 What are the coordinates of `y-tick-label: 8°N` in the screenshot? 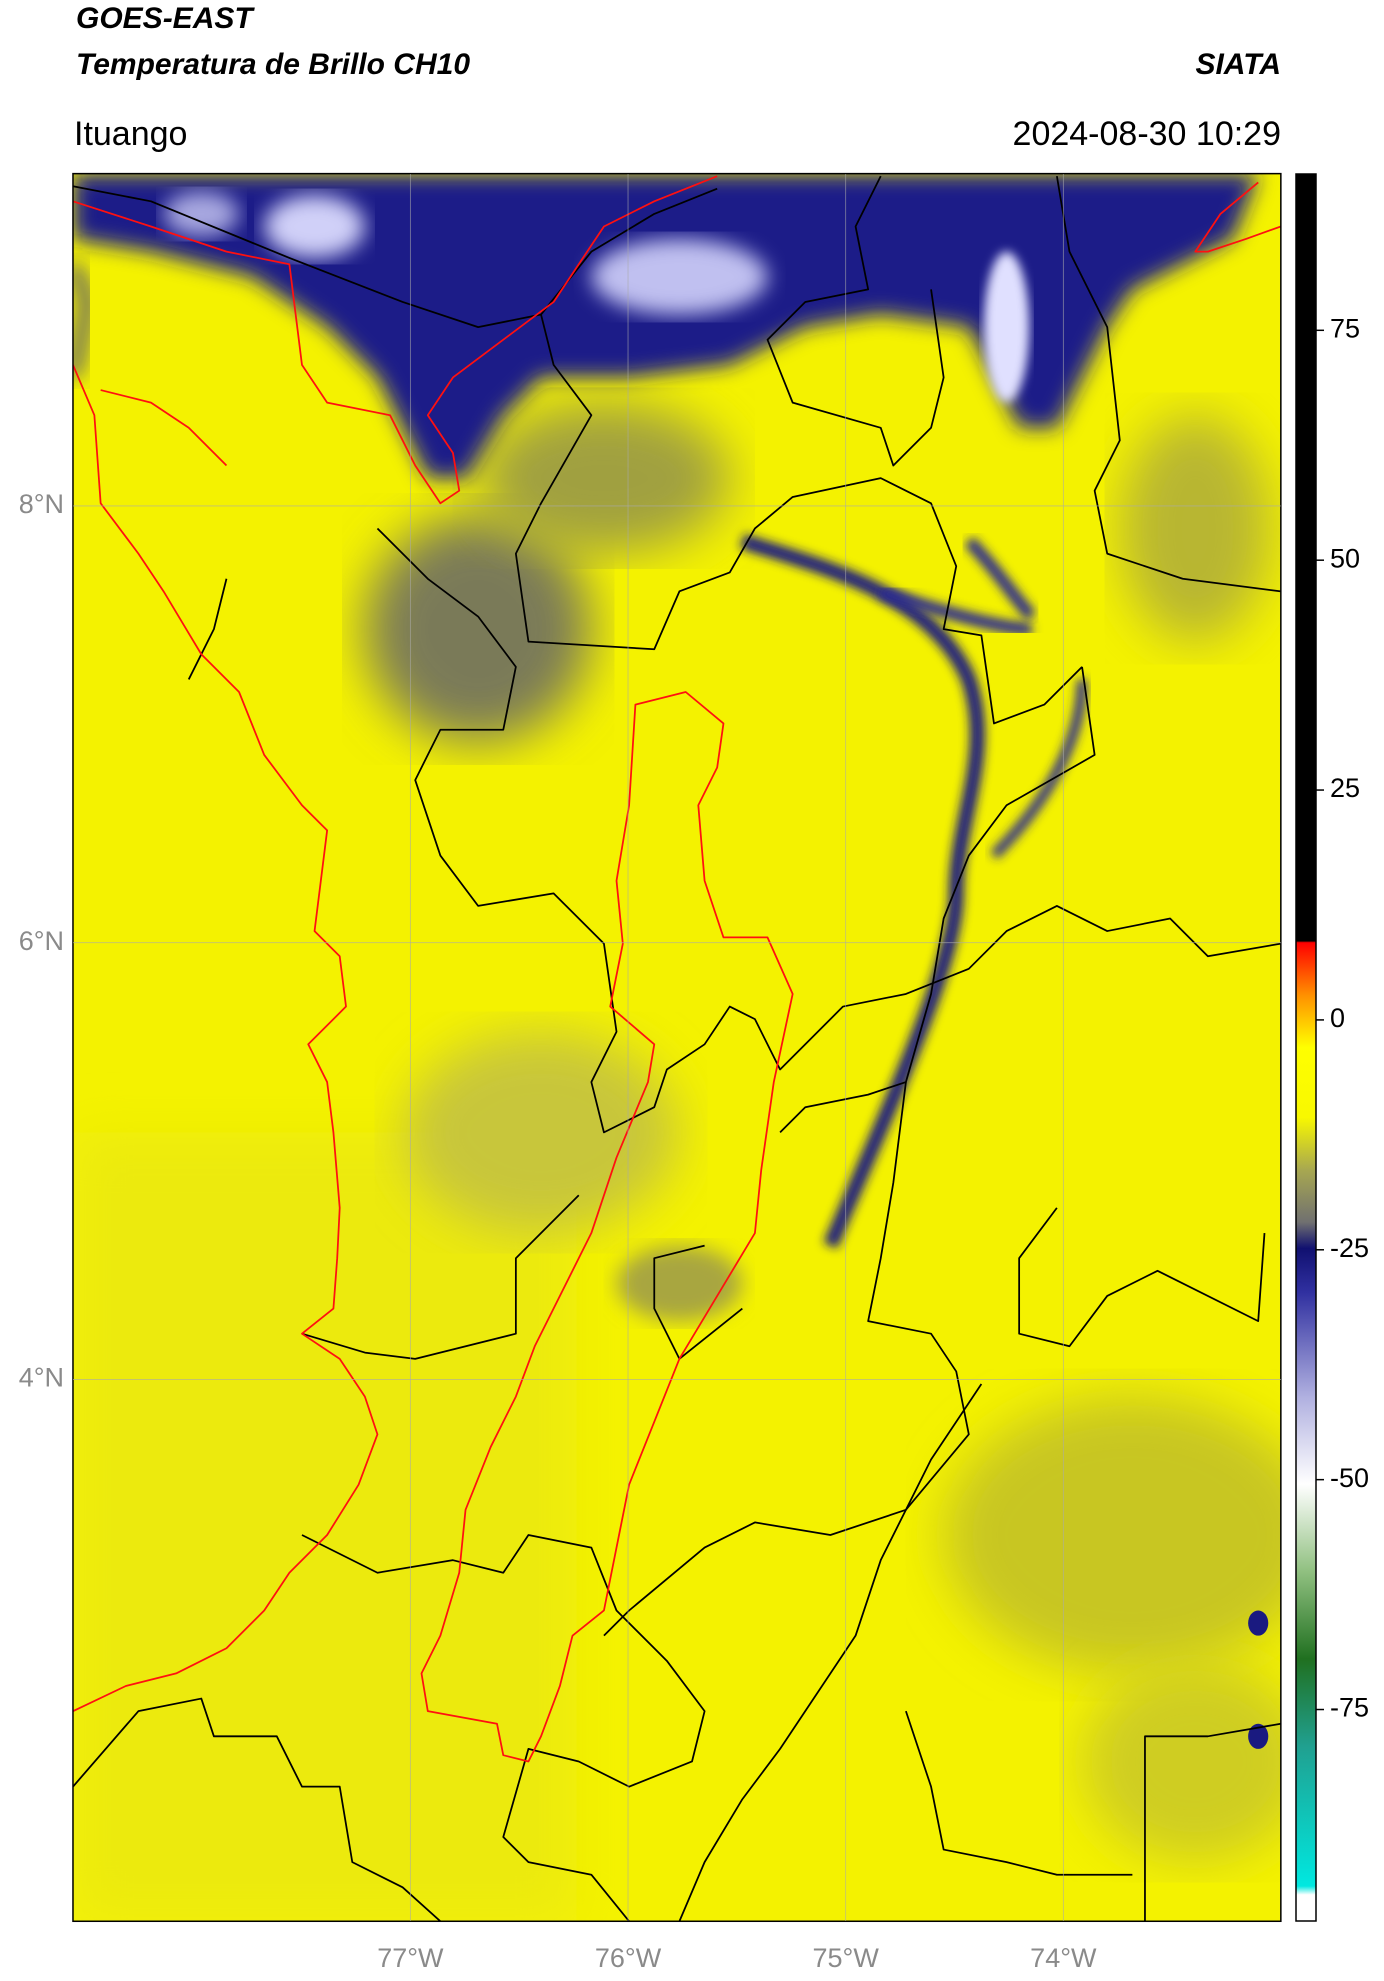 It's located at (41, 504).